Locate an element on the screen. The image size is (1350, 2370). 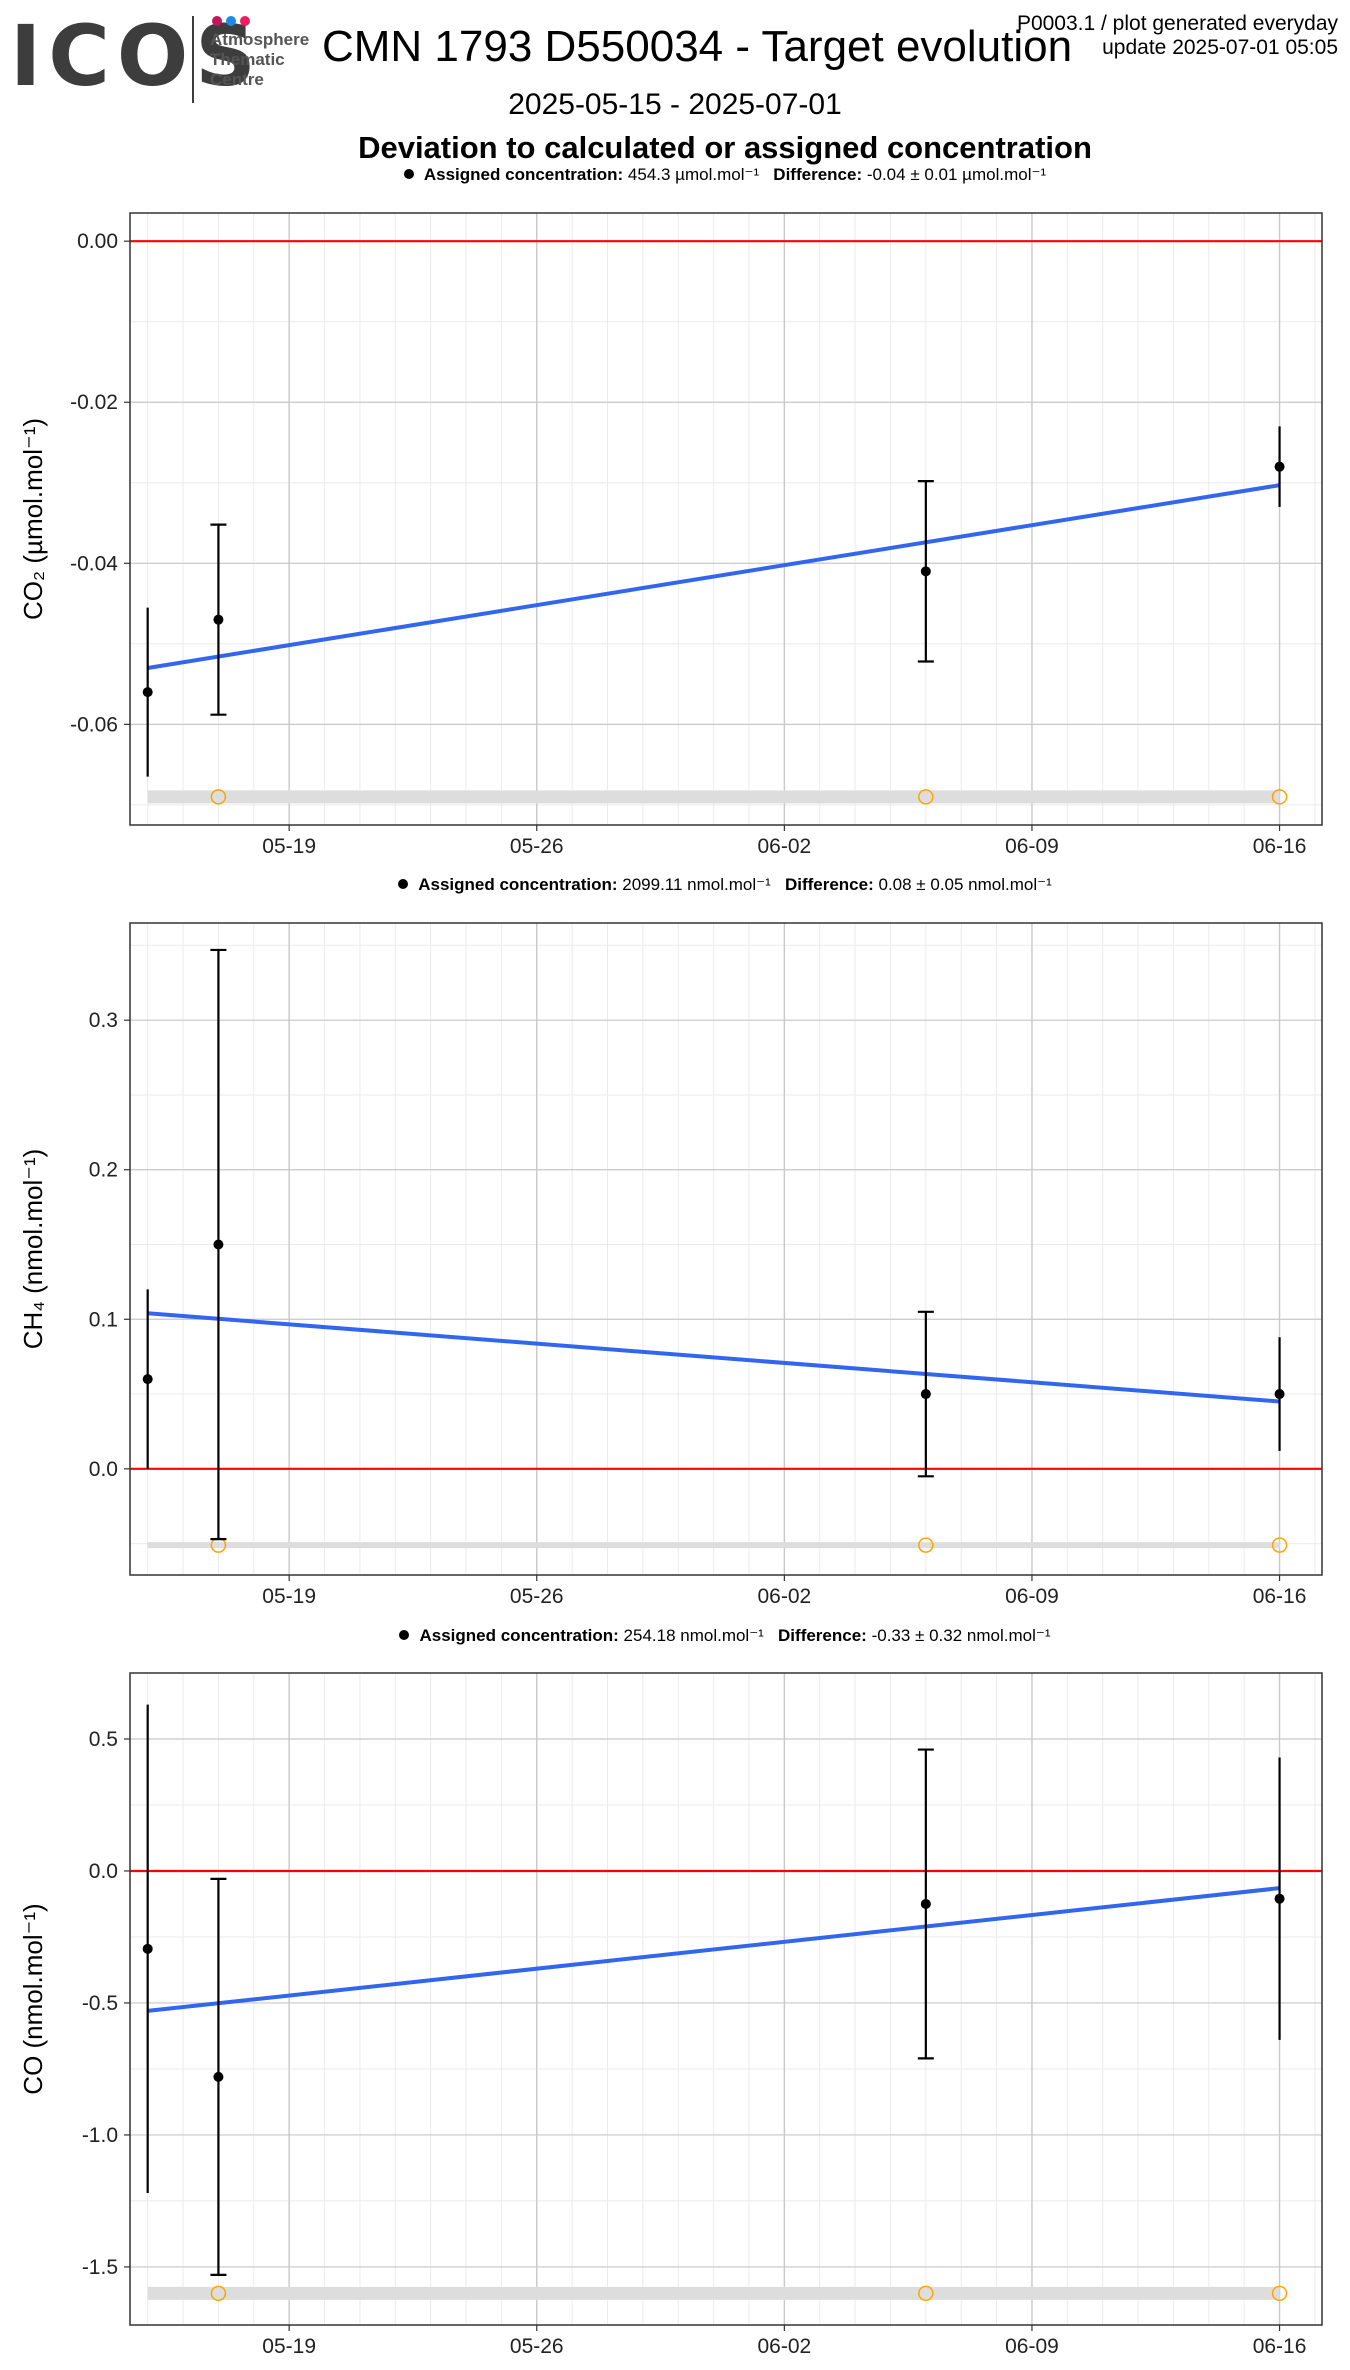
y-tick-label: 0.00 is located at coordinates (97, 241).